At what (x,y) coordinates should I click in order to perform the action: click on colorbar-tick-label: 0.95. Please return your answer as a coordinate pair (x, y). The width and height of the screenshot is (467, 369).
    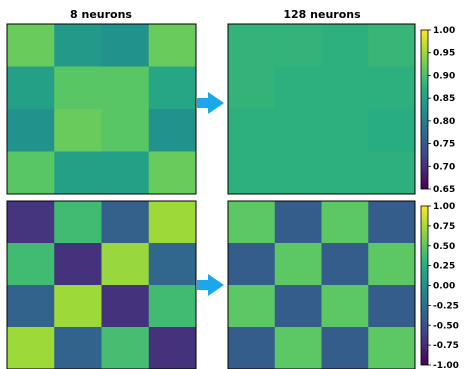
    Looking at the image, I should click on (444, 54).